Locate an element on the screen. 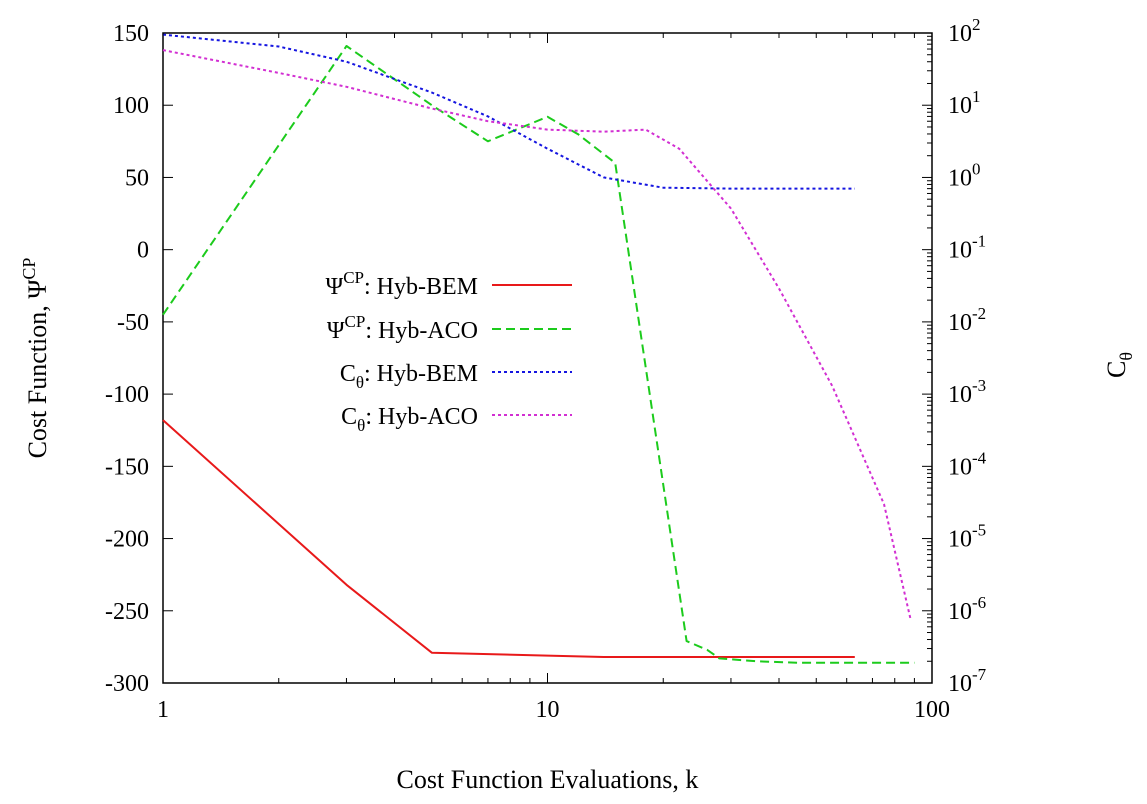 The width and height of the screenshot is (1147, 804). y-left-tick-label: -50 is located at coordinates (133, 323).